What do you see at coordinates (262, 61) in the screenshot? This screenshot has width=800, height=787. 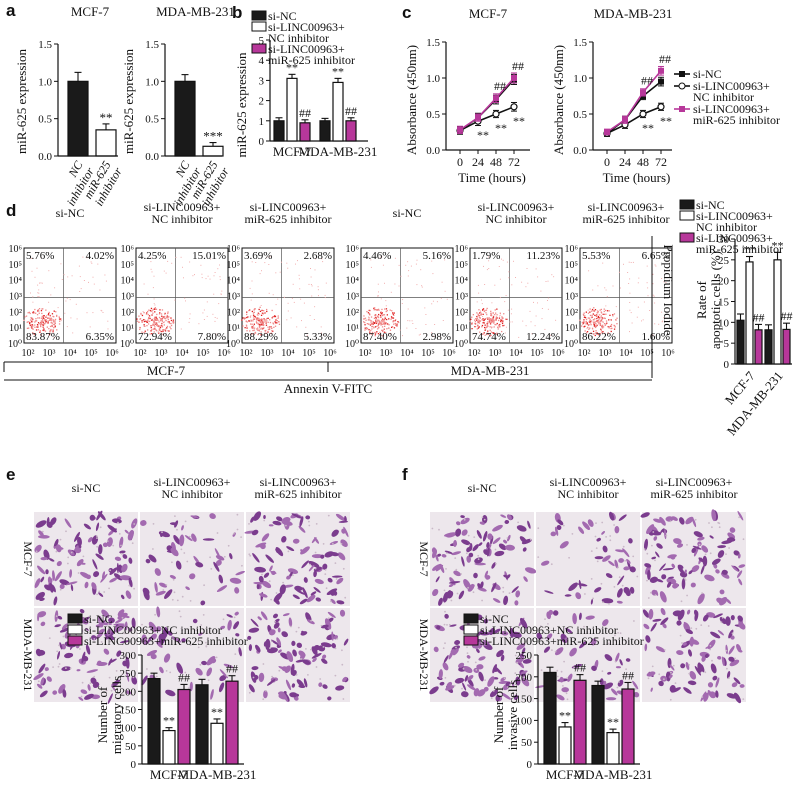 I see `y-tick-label: 4` at bounding box center [262, 61].